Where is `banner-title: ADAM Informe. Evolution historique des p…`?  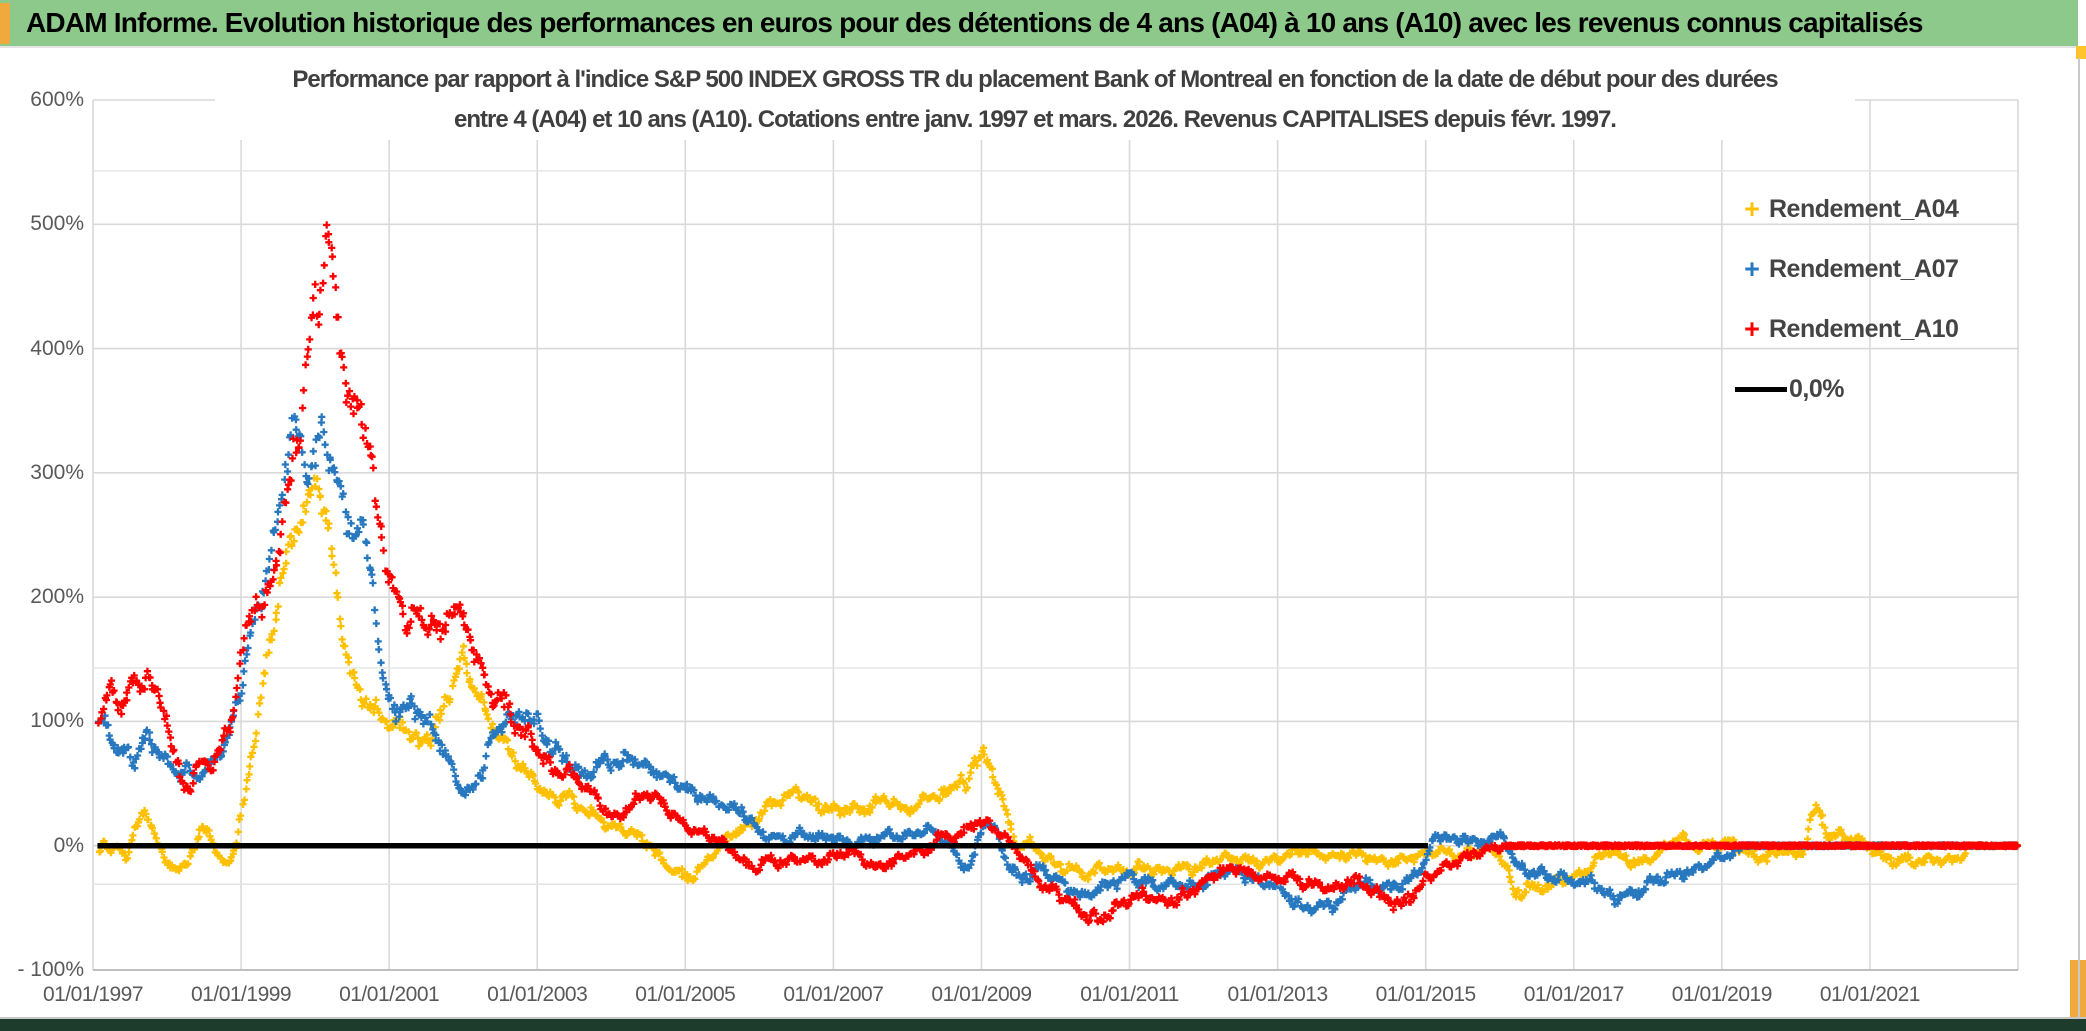 banner-title: ADAM Informe. Evolution historique des p… is located at coordinates (974, 22).